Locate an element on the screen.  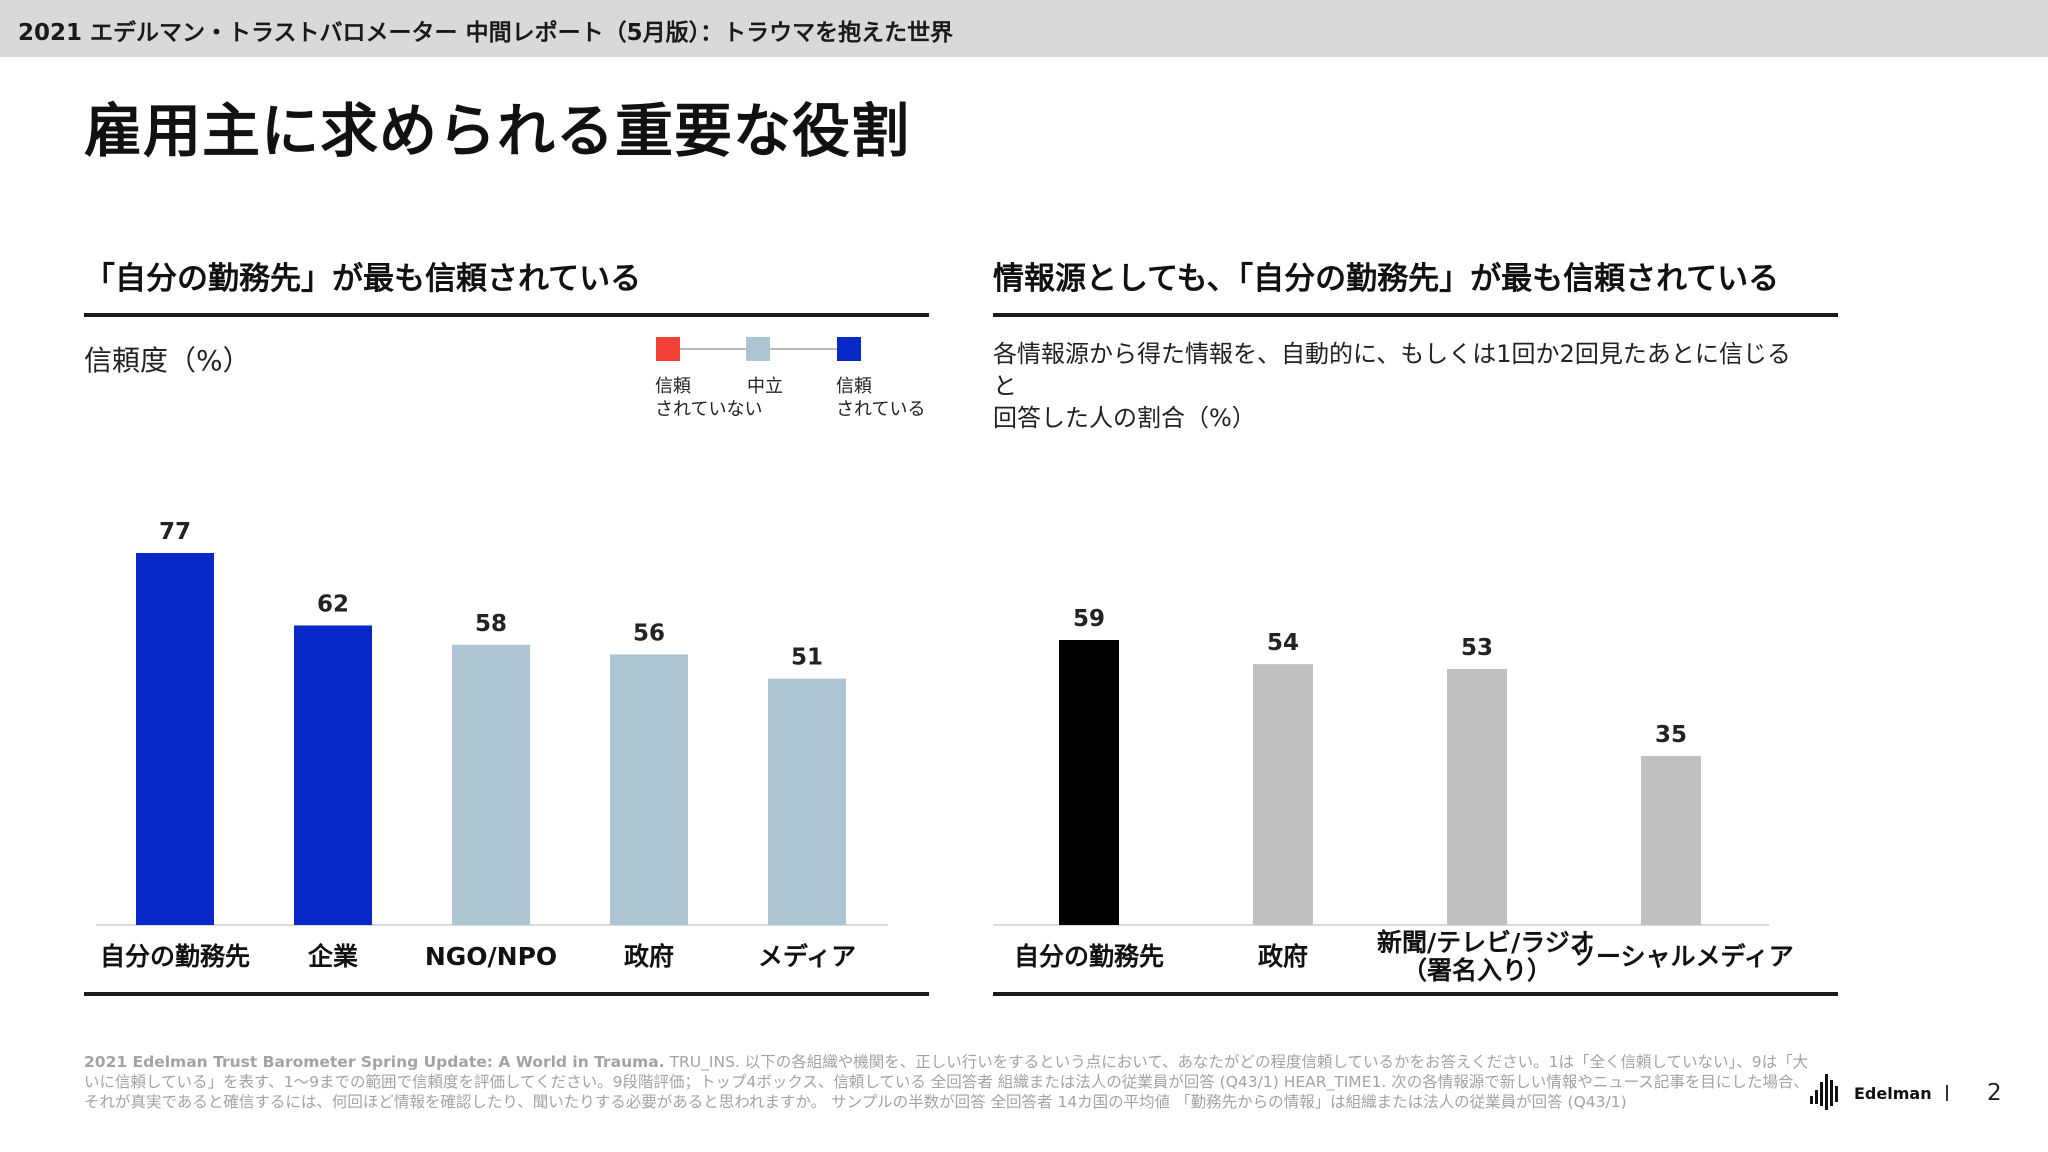
page-number: 2 is located at coordinates (1994, 1093).